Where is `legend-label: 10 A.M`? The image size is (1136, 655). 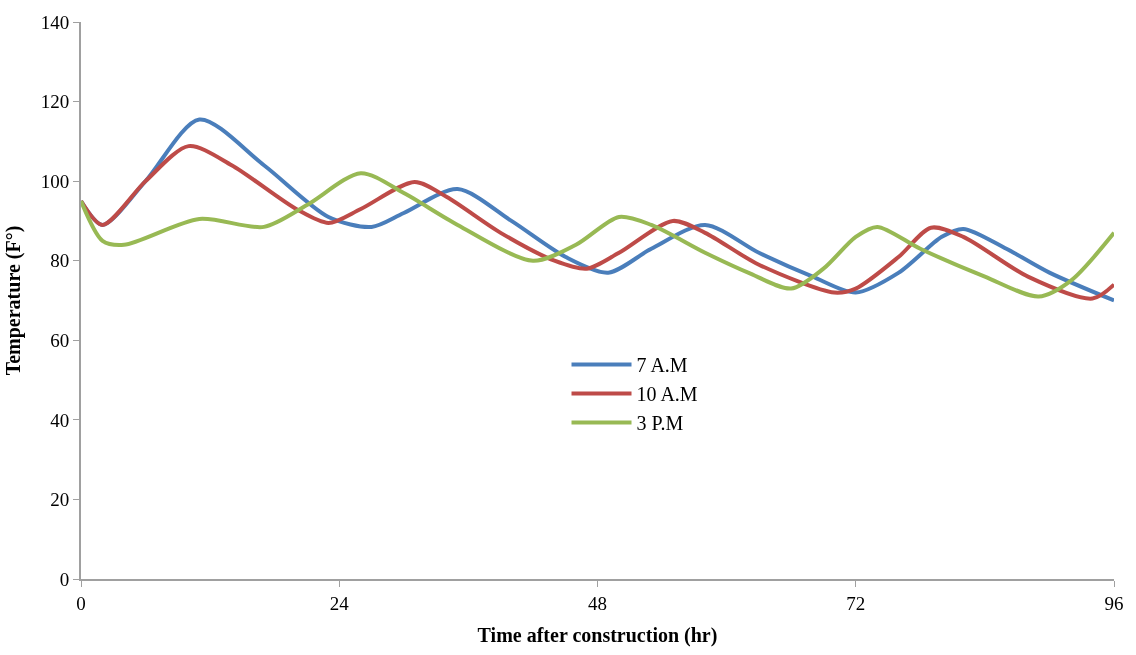
legend-label: 10 A.M is located at coordinates (667, 394).